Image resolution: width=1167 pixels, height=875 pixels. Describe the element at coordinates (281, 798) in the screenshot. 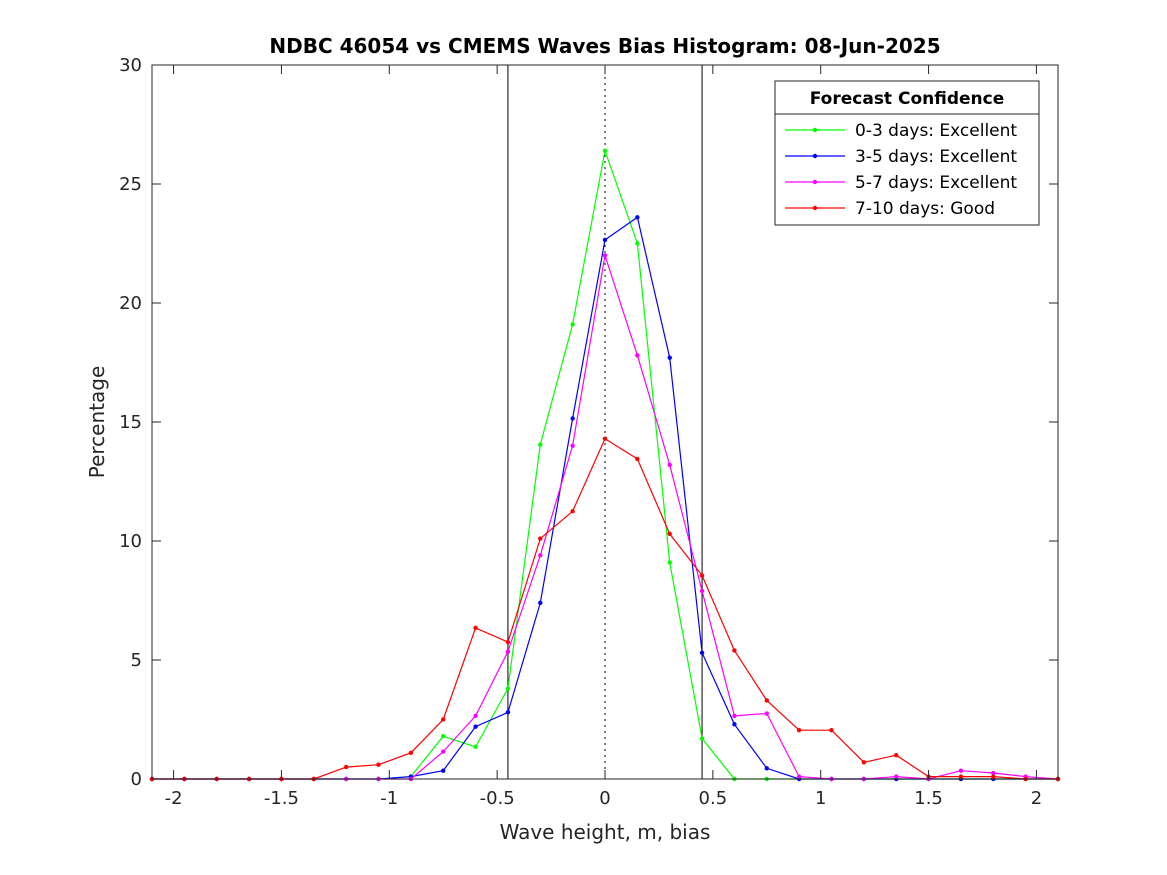

I see `x-tick-label: -1.5` at that location.